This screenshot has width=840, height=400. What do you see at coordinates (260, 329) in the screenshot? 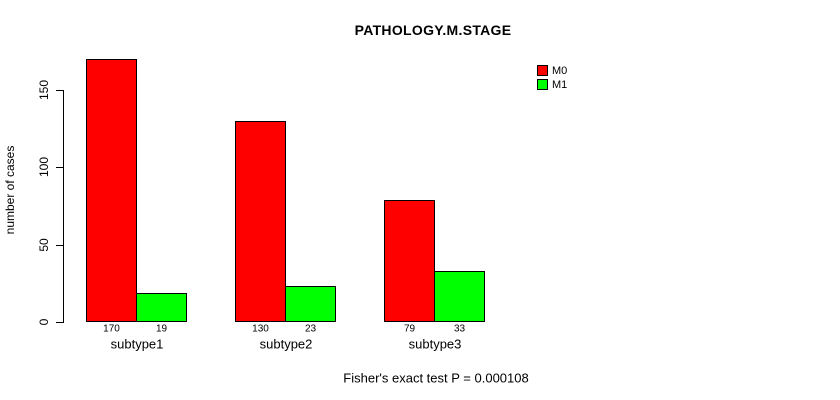
I see `bar-value-label: 130` at bounding box center [260, 329].